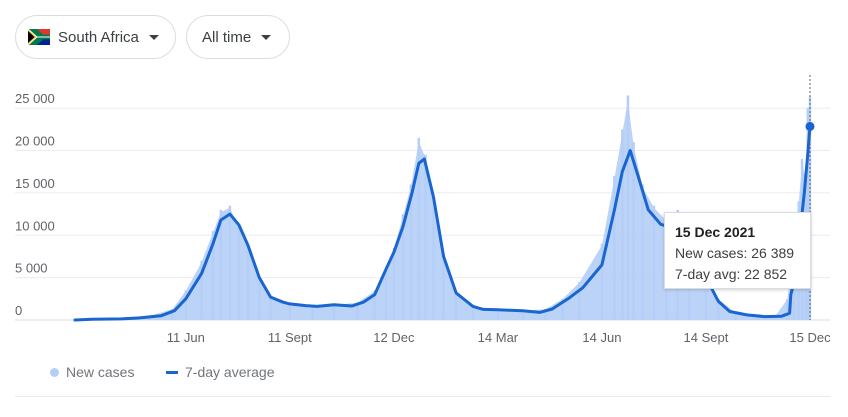  What do you see at coordinates (498, 337) in the screenshot?
I see `x-tick-label: 14 Mar` at bounding box center [498, 337].